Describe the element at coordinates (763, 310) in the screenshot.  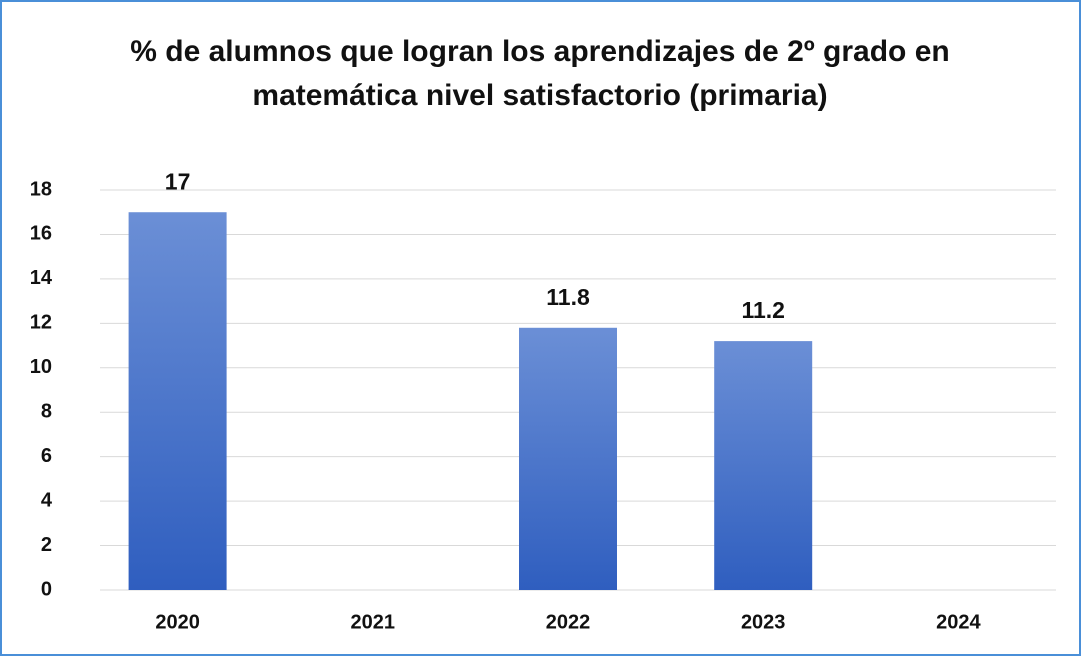
I see `value-label: 11.2` at that location.